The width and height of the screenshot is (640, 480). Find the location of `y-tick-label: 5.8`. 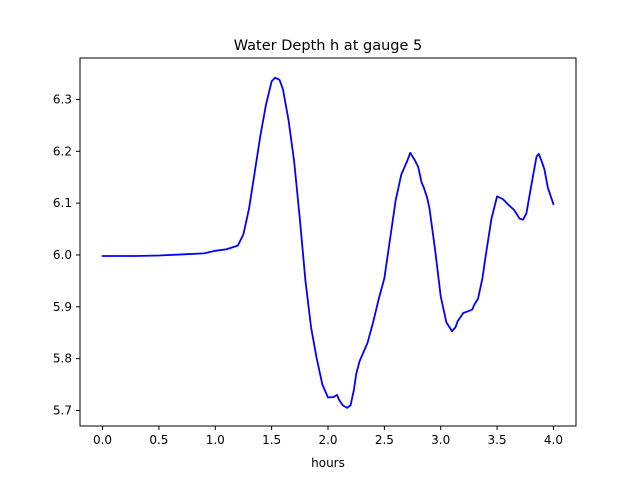

y-tick-label: 5.8 is located at coordinates (62, 359).